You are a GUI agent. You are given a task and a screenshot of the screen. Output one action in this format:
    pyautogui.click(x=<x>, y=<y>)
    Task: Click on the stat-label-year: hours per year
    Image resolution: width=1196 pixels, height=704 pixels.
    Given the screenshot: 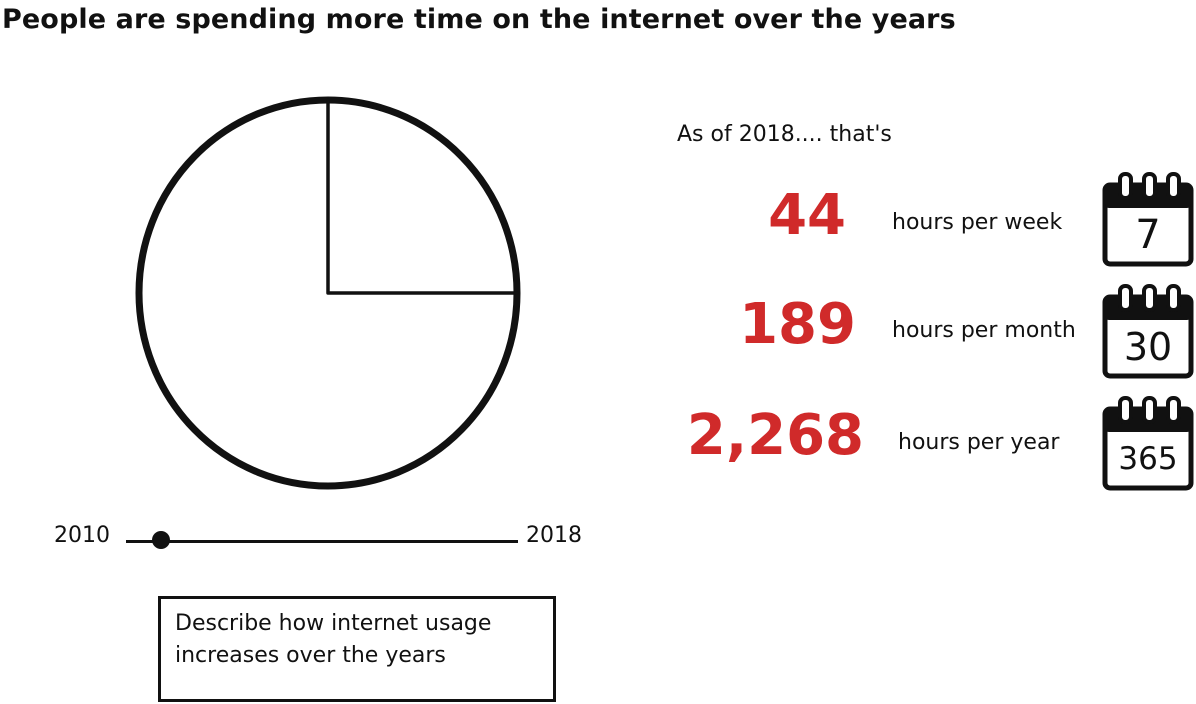 What is the action you would take?
    pyautogui.click(x=979, y=442)
    